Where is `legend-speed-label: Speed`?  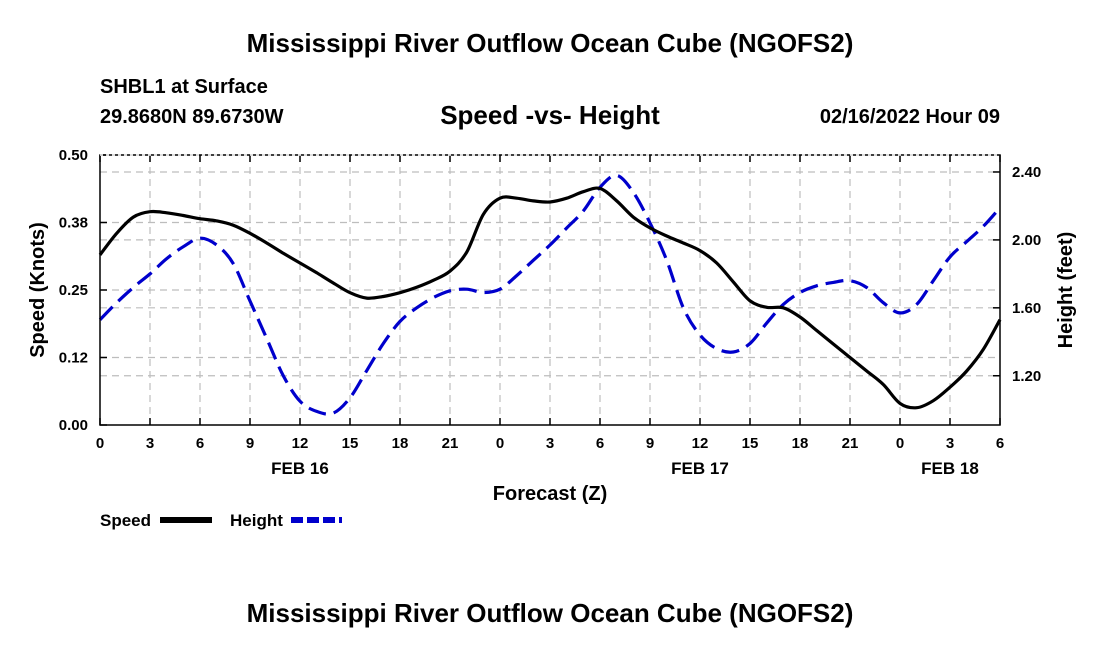 legend-speed-label: Speed is located at coordinates (125, 520).